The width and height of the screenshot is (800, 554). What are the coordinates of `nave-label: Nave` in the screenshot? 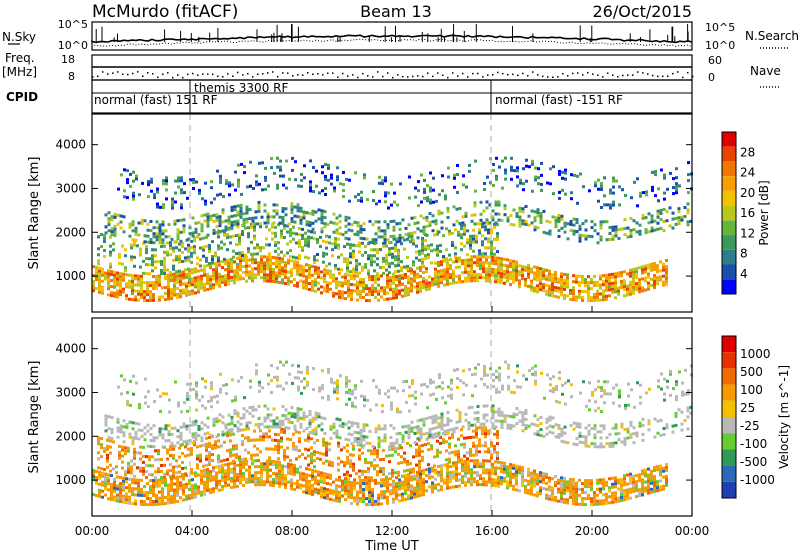 It's located at (765, 71).